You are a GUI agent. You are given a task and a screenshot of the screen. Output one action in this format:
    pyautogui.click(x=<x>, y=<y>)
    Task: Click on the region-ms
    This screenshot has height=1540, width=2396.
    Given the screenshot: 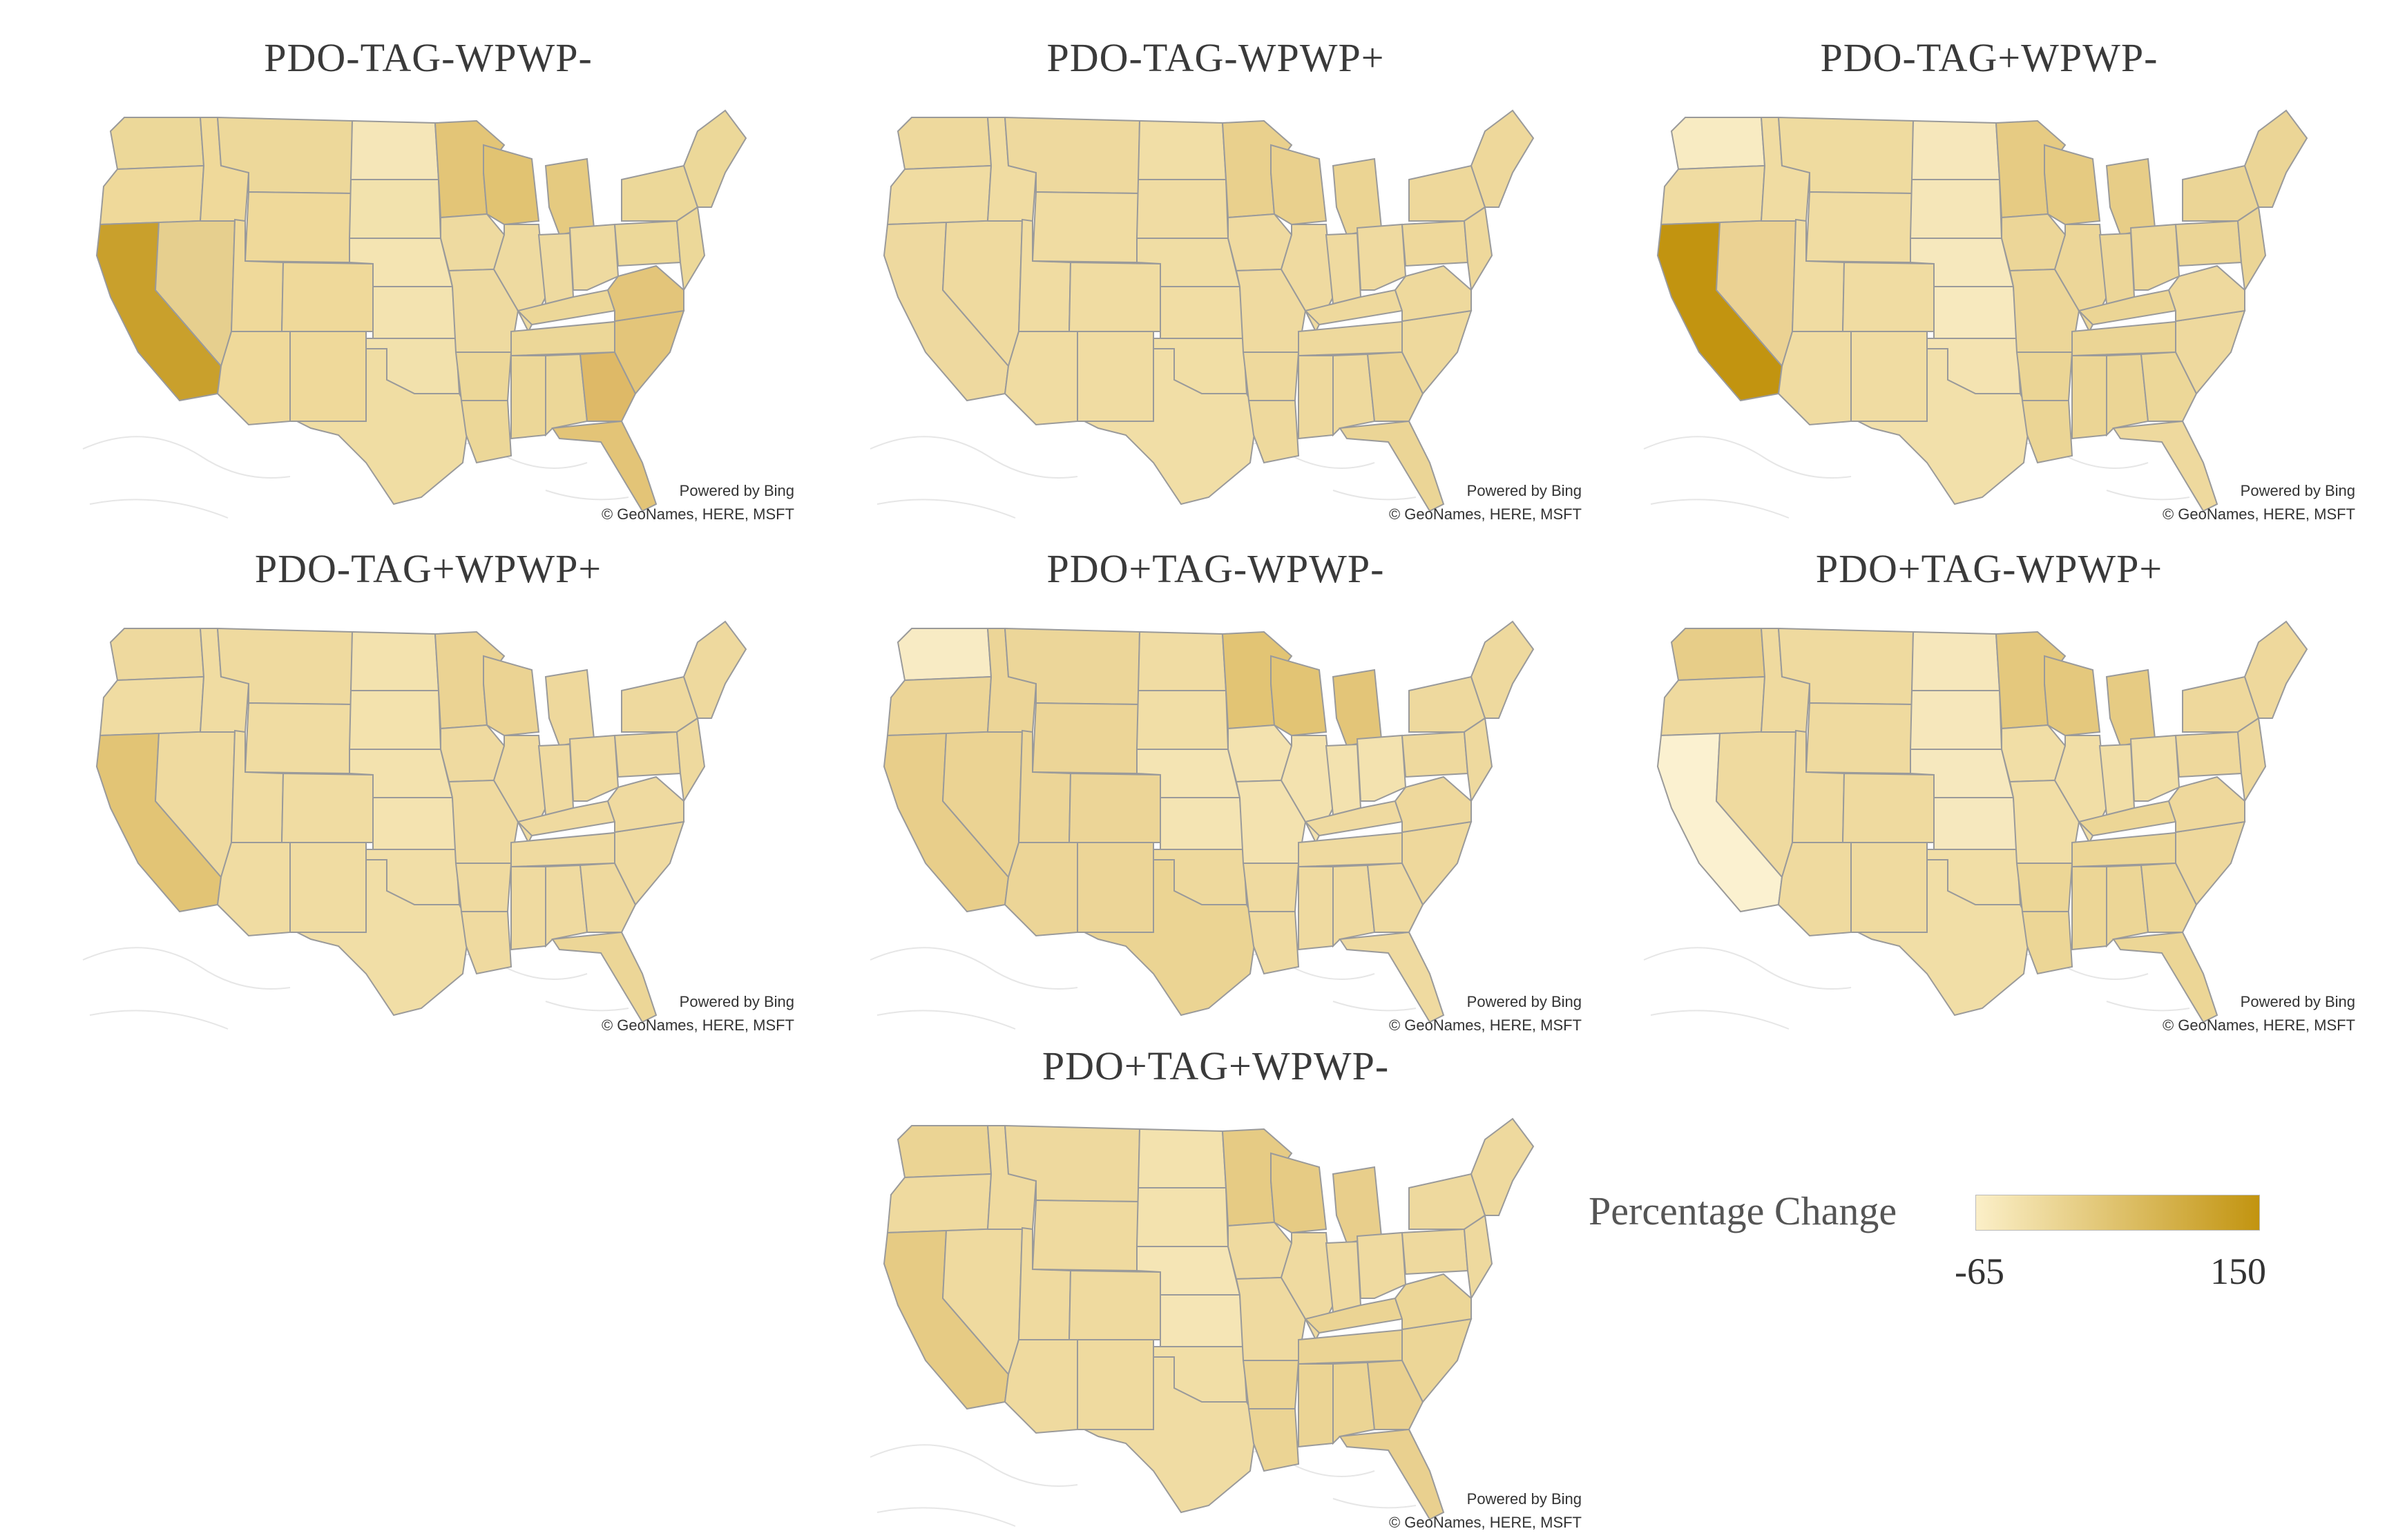 What is the action you would take?
    pyautogui.click(x=1316, y=1405)
    